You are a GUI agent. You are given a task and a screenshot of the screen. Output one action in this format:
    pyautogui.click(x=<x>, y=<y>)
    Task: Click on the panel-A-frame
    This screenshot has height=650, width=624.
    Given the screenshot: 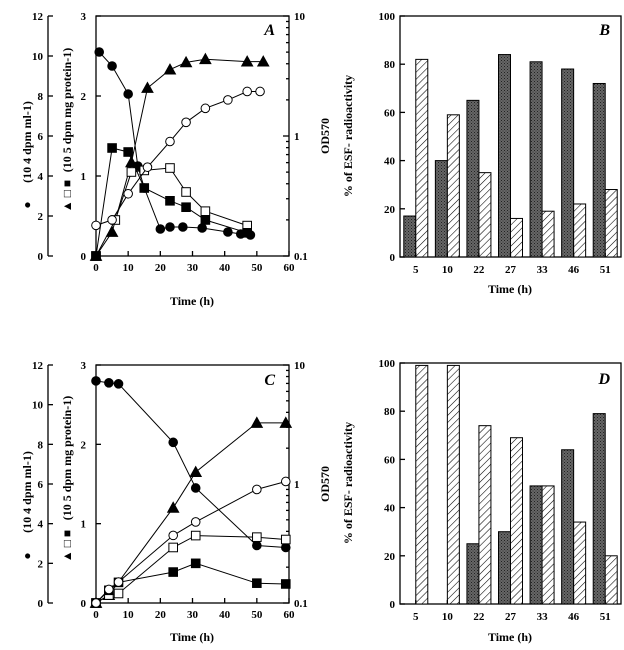 What is the action you would take?
    pyautogui.click(x=192, y=136)
    